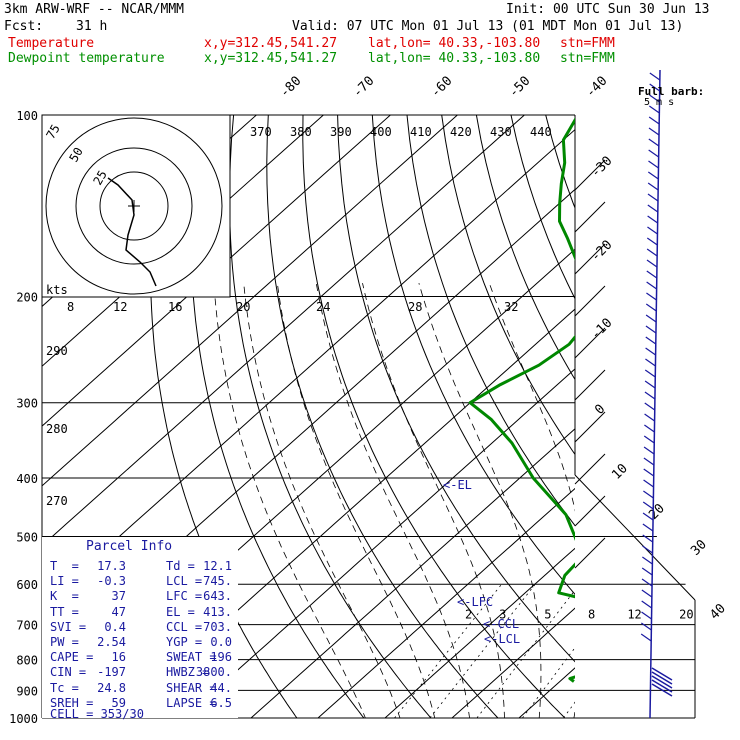  What do you see at coordinates (363, 87) in the screenshot?
I see `isotherm-label--70: -70` at bounding box center [363, 87].